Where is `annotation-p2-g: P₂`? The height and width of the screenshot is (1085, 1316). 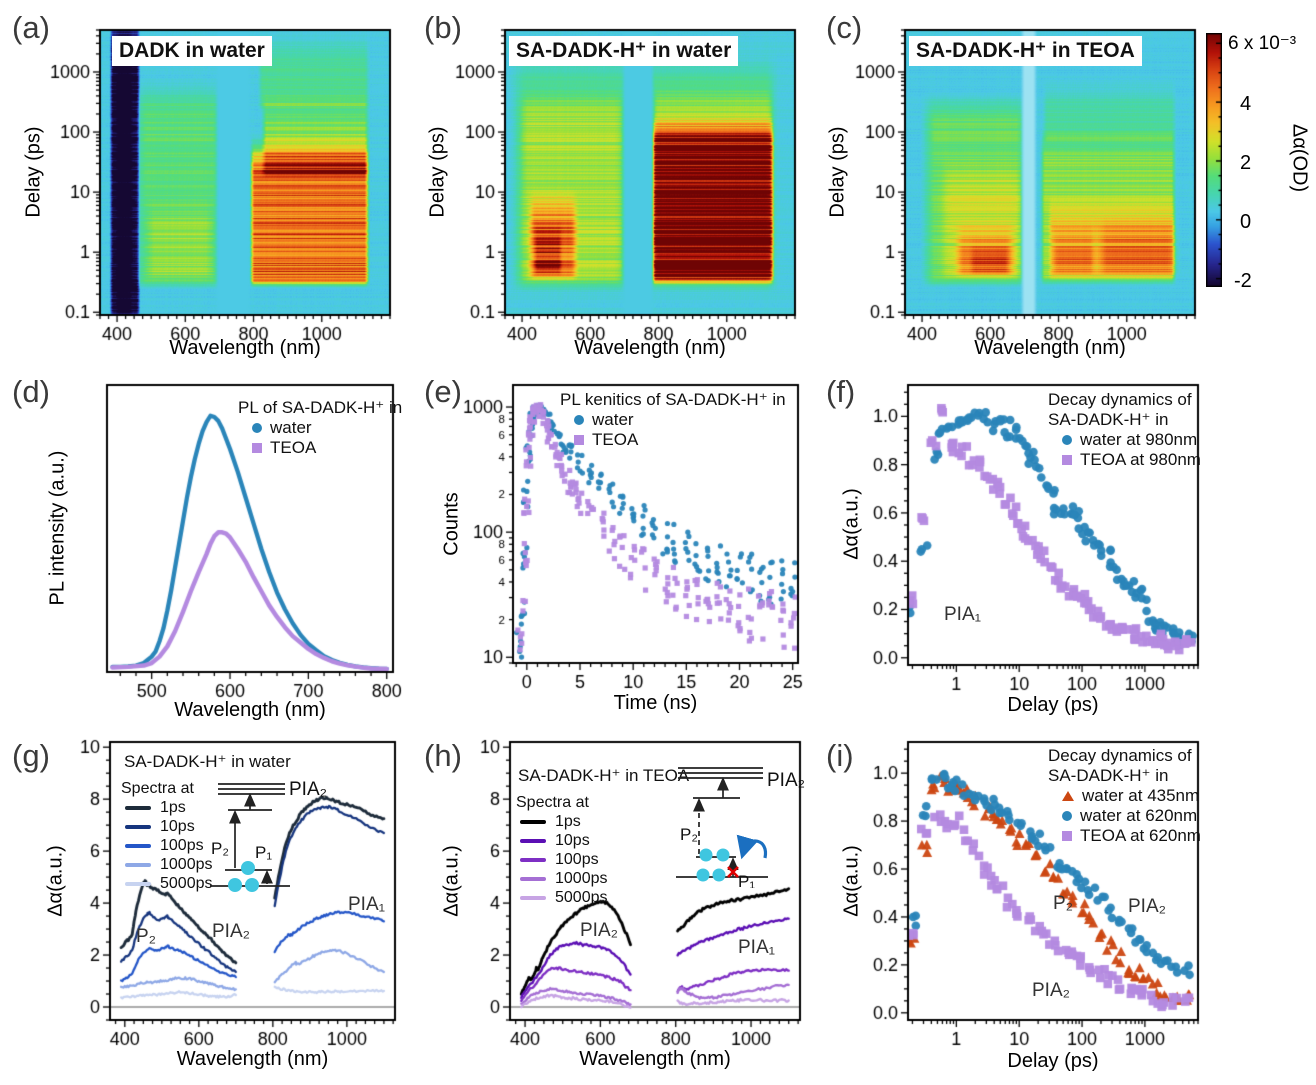
annotation-p2-g: P₂ is located at coordinates (146, 936).